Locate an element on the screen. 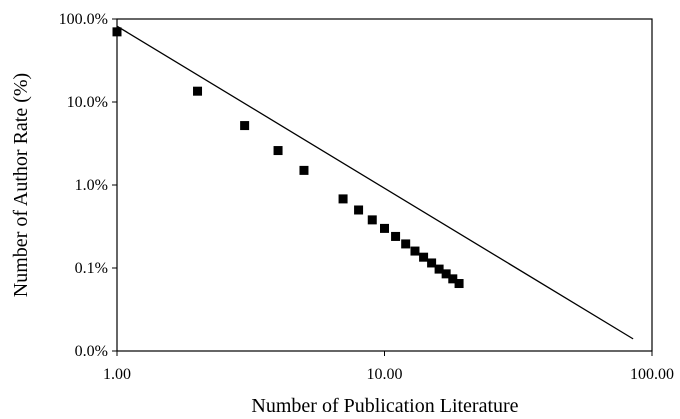 The width and height of the screenshot is (680, 419). x-axis-title: Number of Publication Literature is located at coordinates (384, 406).